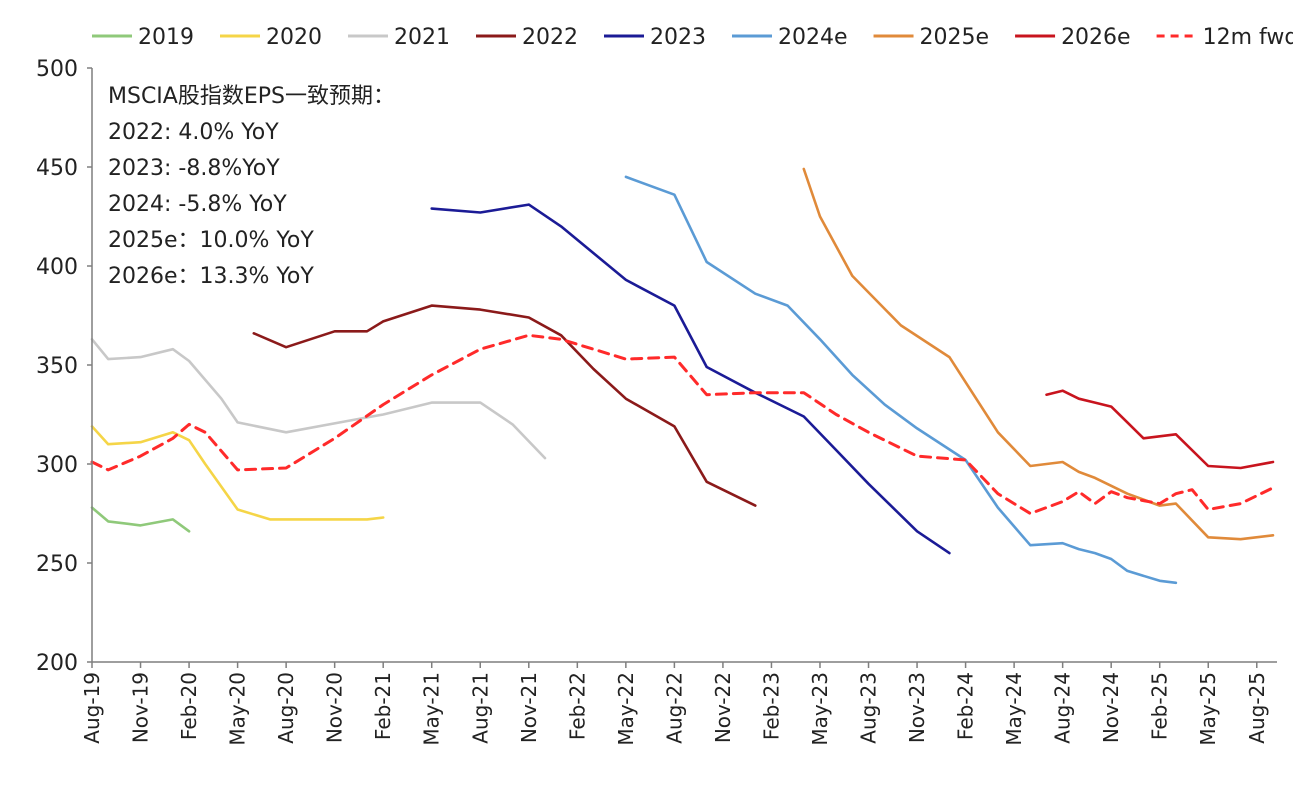 The width and height of the screenshot is (1293, 786). I want to click on x-tick-label: May-22, so click(626, 709).